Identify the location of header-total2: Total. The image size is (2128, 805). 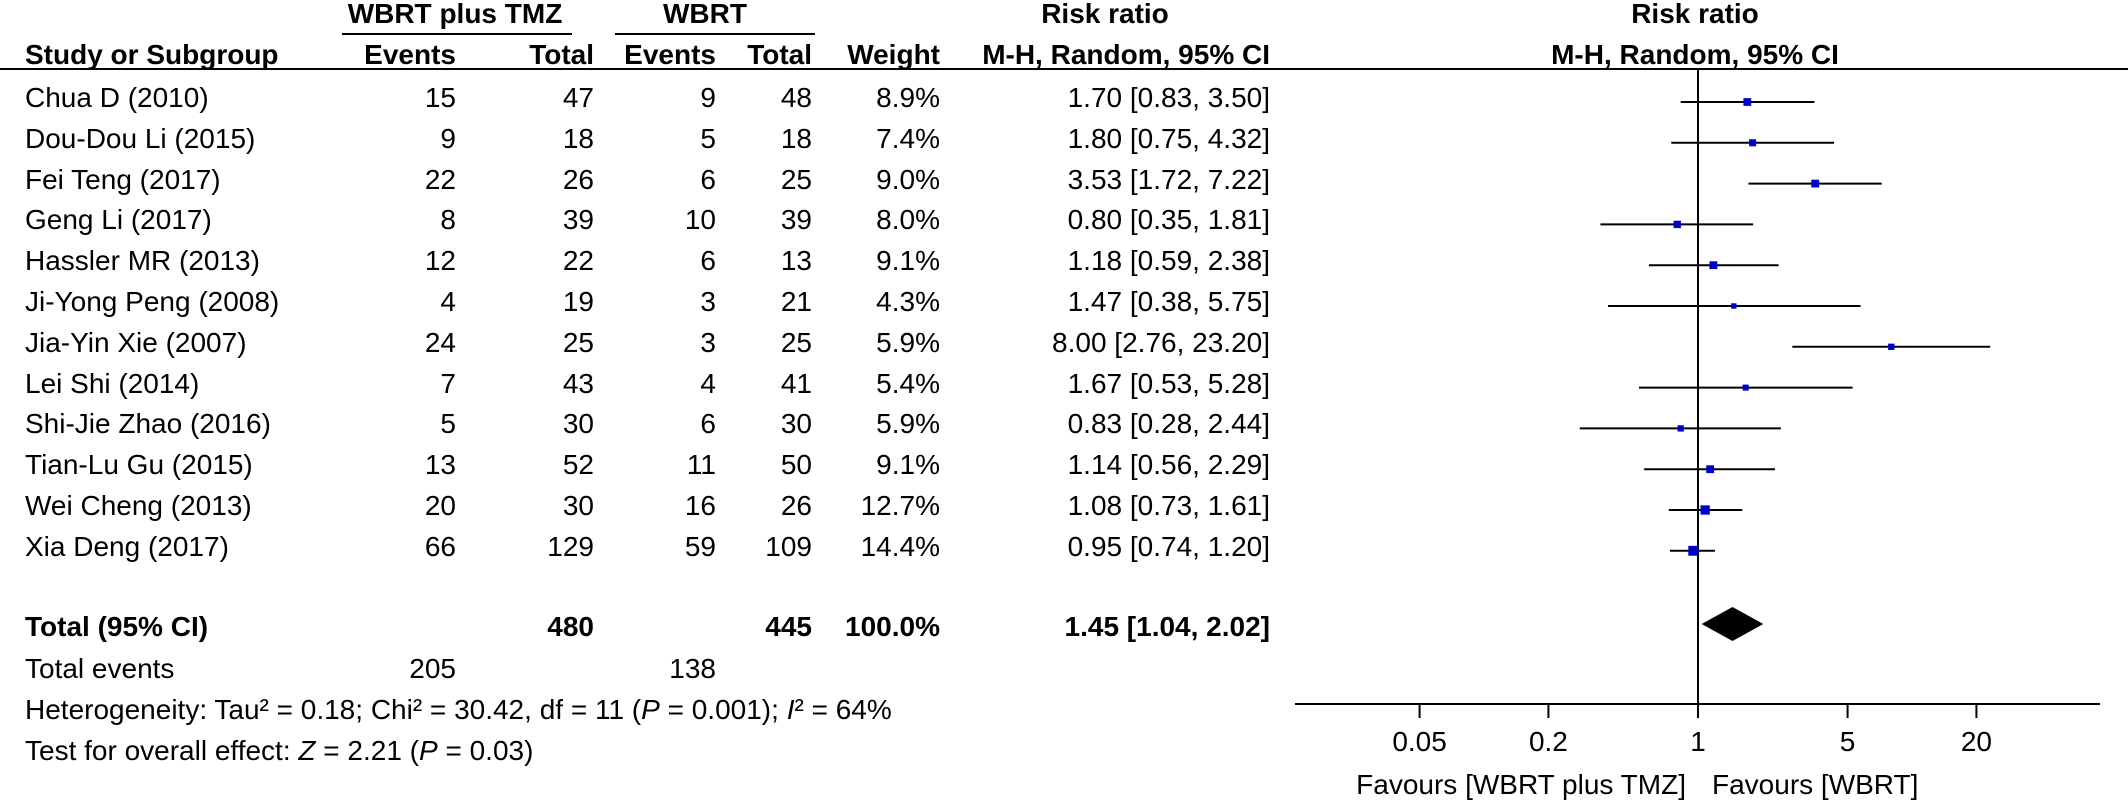
(779, 54).